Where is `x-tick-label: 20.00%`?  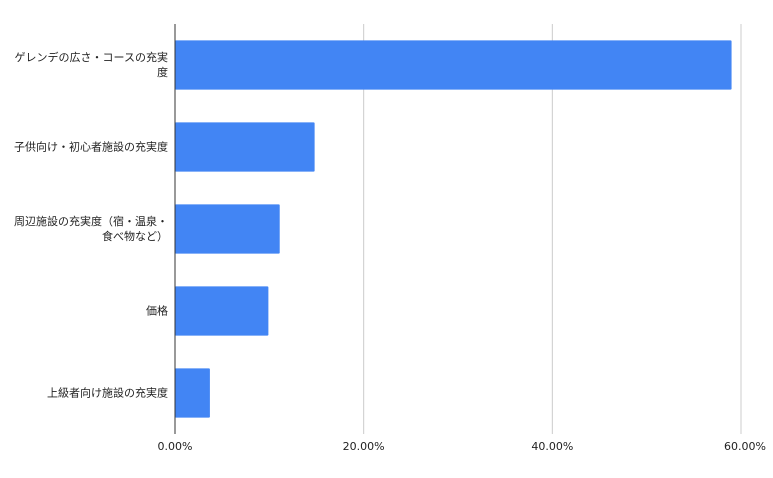
x-tick-label: 20.00% is located at coordinates (363, 446).